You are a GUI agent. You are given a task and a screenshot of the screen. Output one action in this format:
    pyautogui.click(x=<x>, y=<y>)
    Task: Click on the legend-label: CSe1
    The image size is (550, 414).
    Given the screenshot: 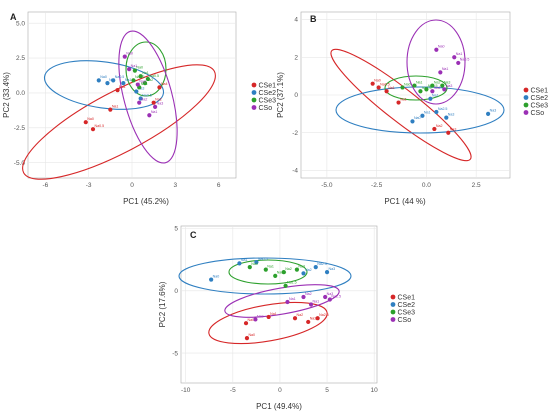 What is the action you would take?
    pyautogui.click(x=268, y=85)
    